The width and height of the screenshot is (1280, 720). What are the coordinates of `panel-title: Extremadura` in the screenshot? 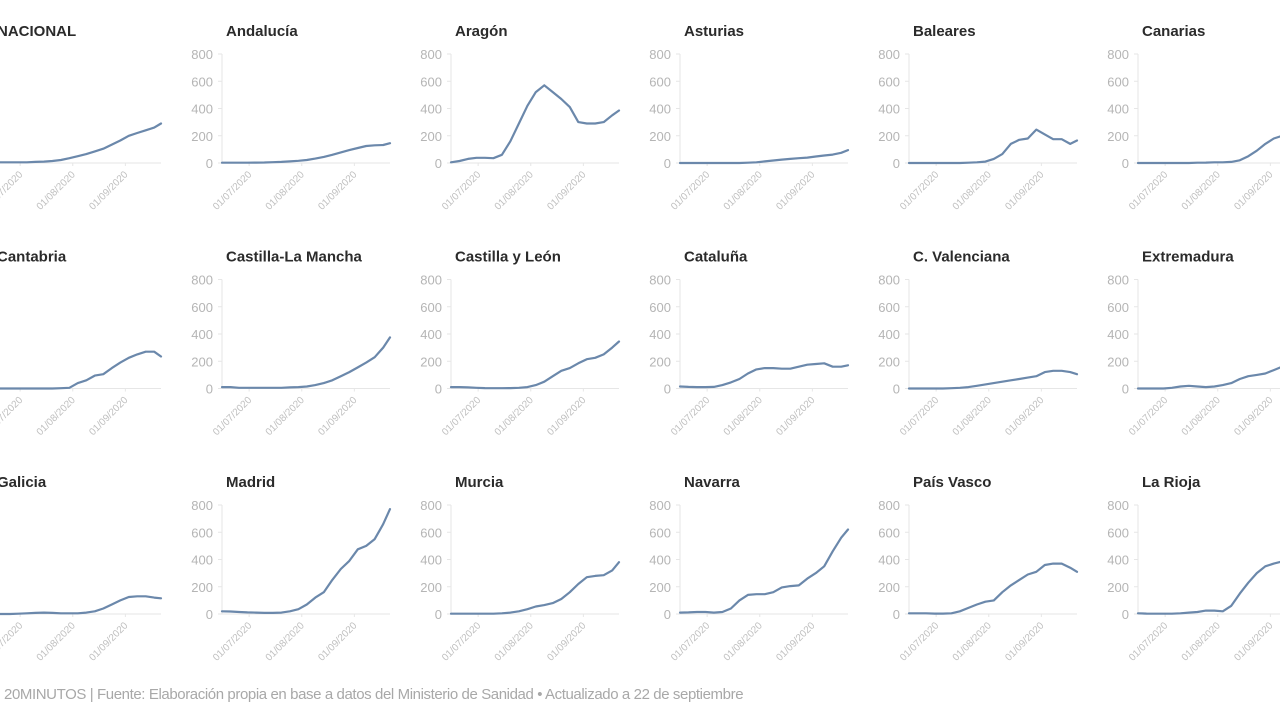 It's located at (1188, 257).